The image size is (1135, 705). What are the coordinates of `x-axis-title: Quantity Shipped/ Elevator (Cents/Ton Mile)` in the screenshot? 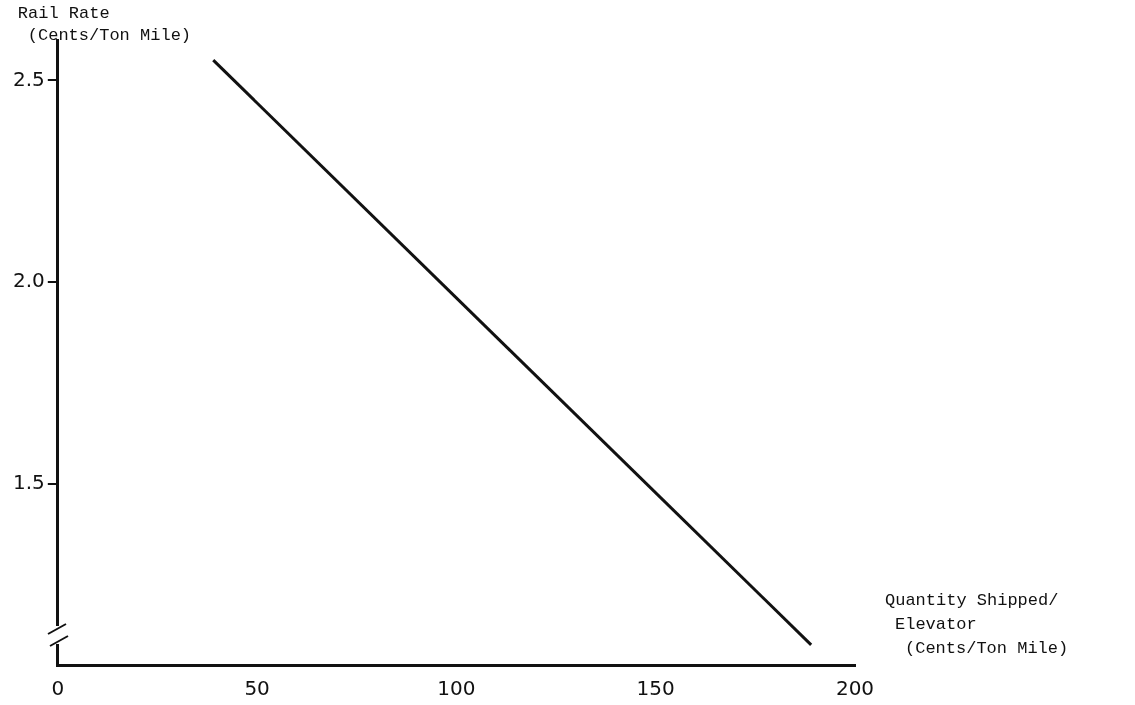 It's located at (977, 624).